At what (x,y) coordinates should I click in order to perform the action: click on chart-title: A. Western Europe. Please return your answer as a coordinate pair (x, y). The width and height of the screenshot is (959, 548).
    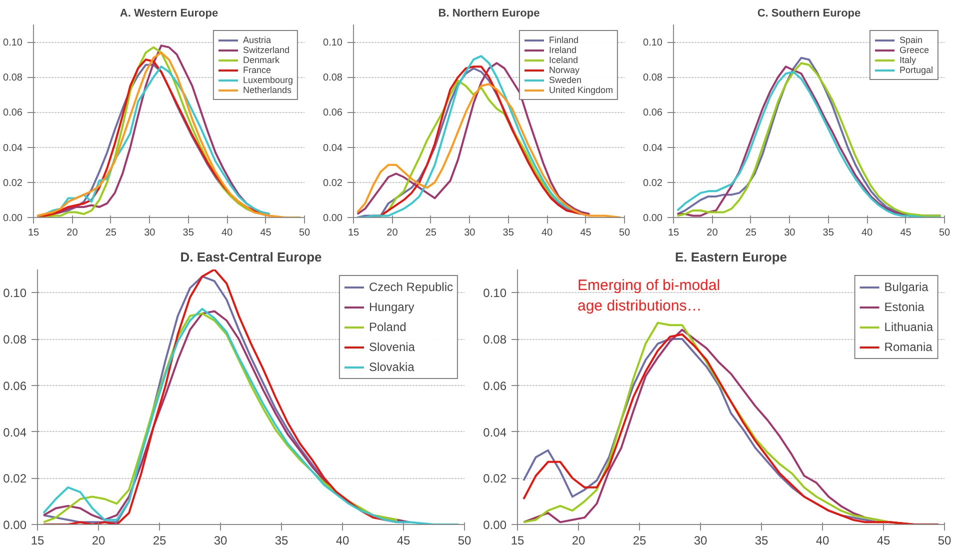
    Looking at the image, I should click on (169, 14).